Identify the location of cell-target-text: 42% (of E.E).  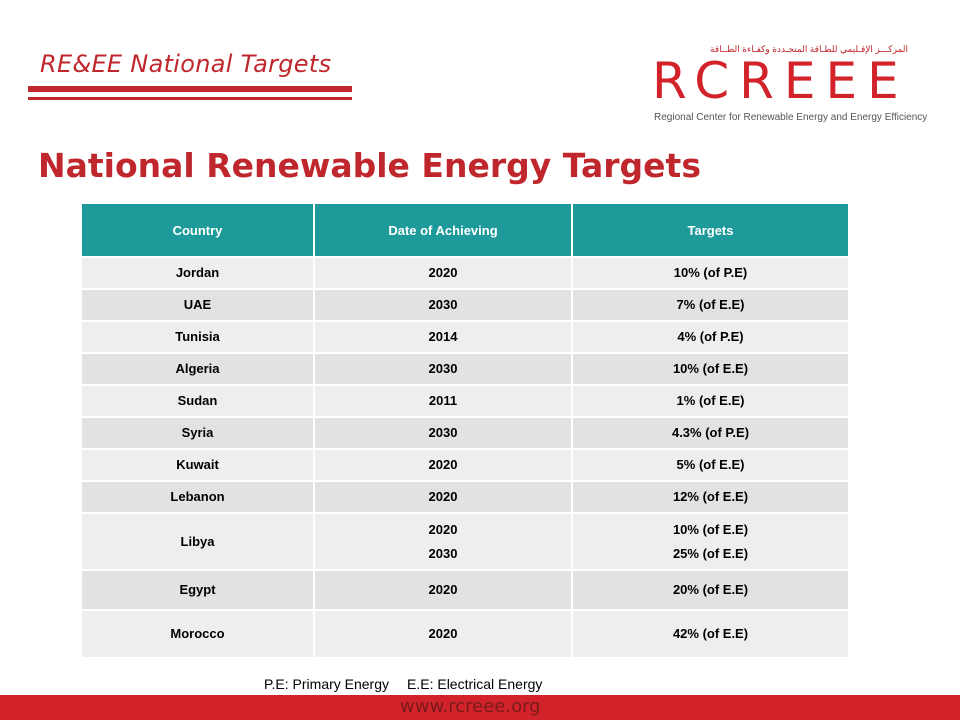
(710, 633).